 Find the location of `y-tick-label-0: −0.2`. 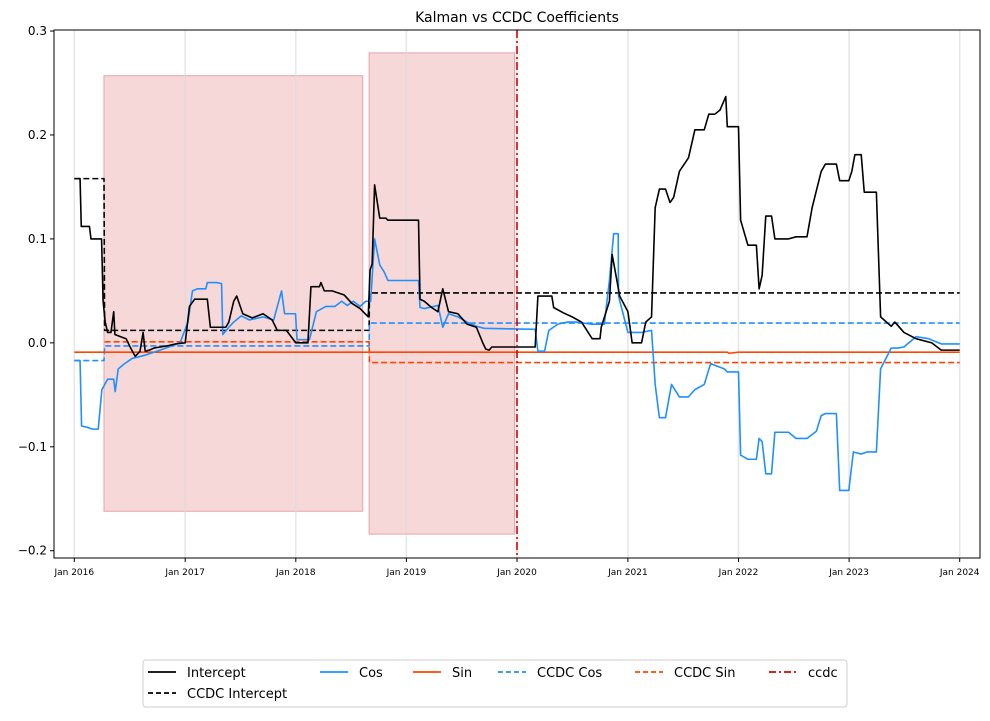

y-tick-label-0: −0.2 is located at coordinates (32, 551).